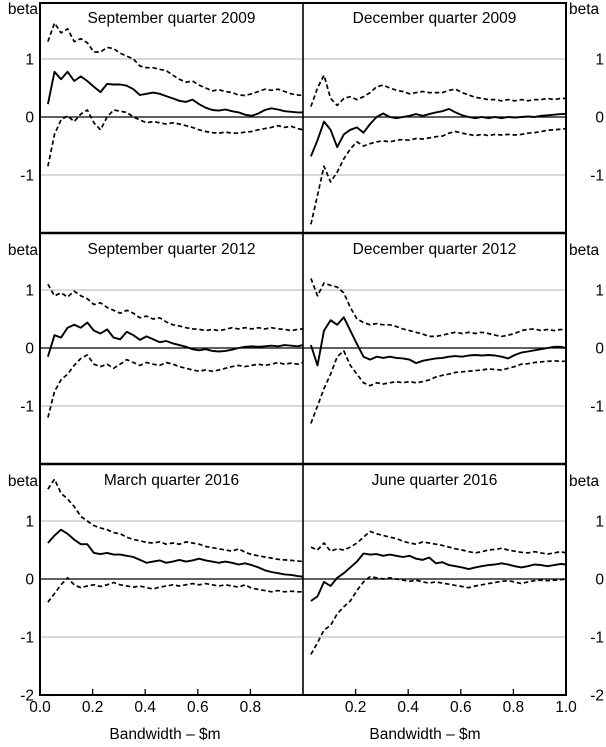  I want to click on y-tick-label-right: -2, so click(597, 696).